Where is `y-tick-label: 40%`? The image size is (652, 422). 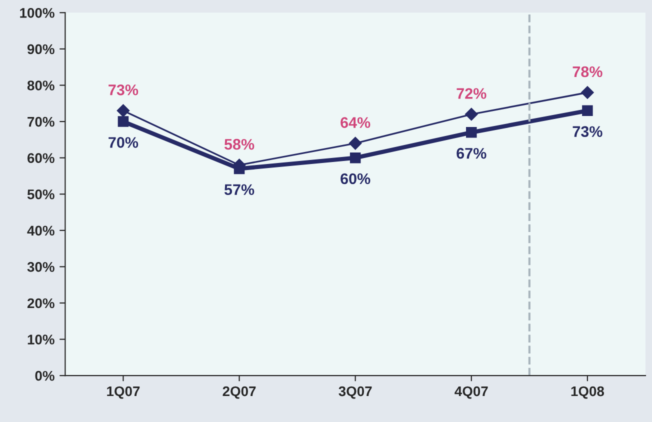 y-tick-label: 40% is located at coordinates (40, 231).